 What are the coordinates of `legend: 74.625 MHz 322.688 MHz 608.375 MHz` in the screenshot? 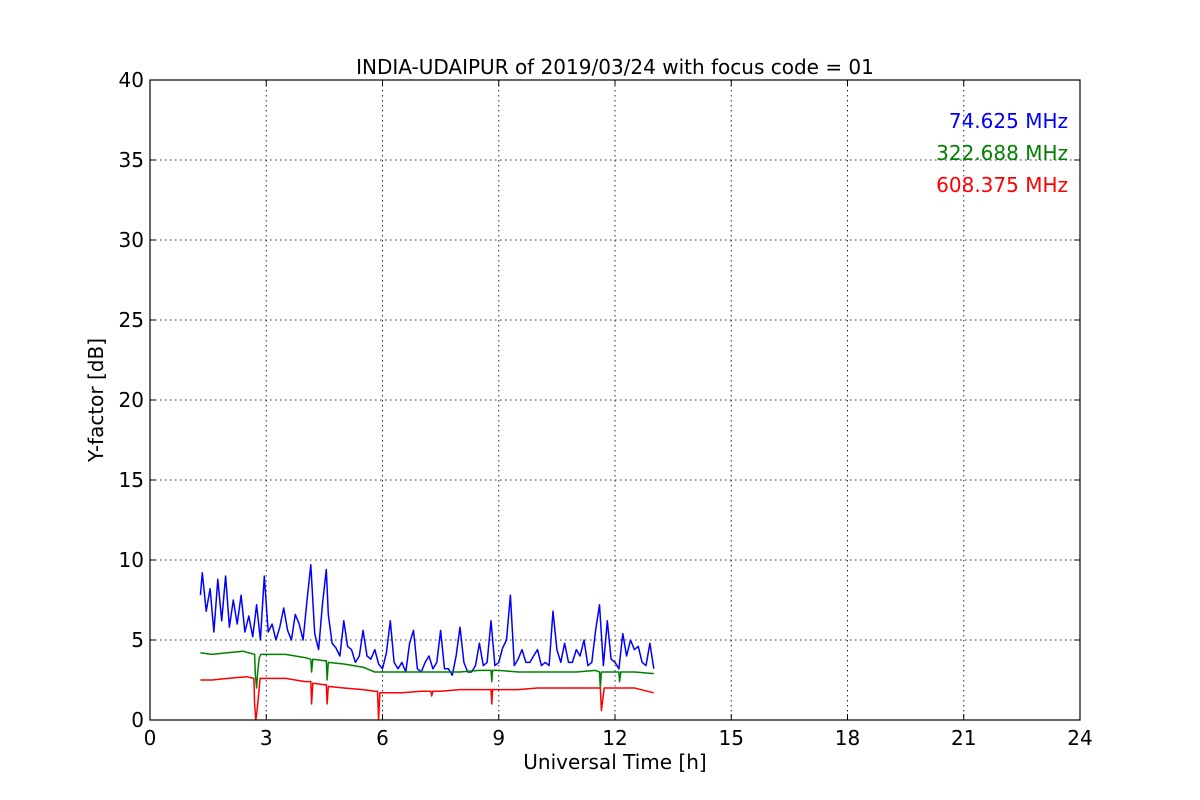 It's located at (1002, 153).